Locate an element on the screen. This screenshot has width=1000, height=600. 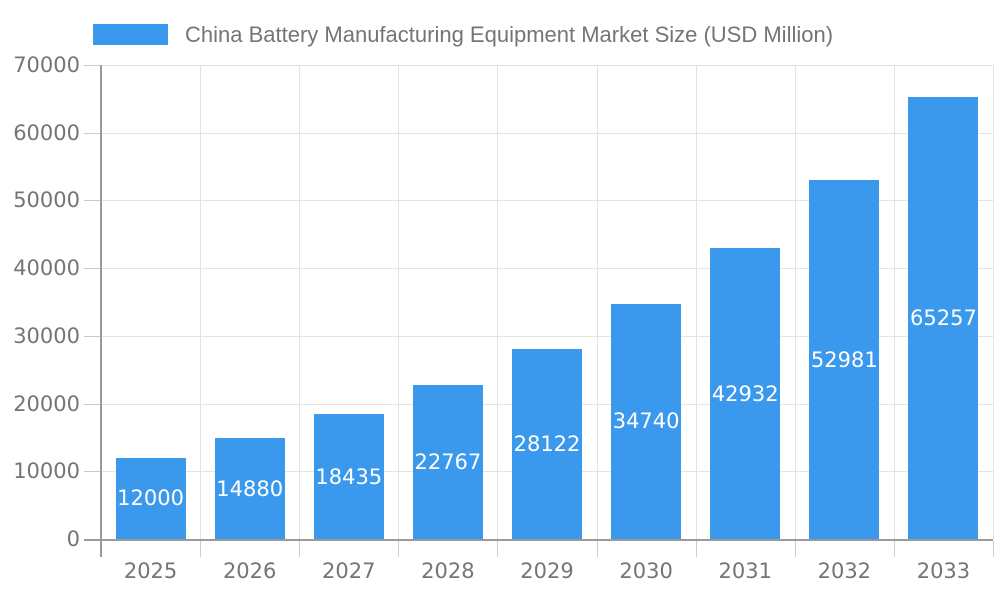
bar-value-label: 34740 is located at coordinates (646, 421).